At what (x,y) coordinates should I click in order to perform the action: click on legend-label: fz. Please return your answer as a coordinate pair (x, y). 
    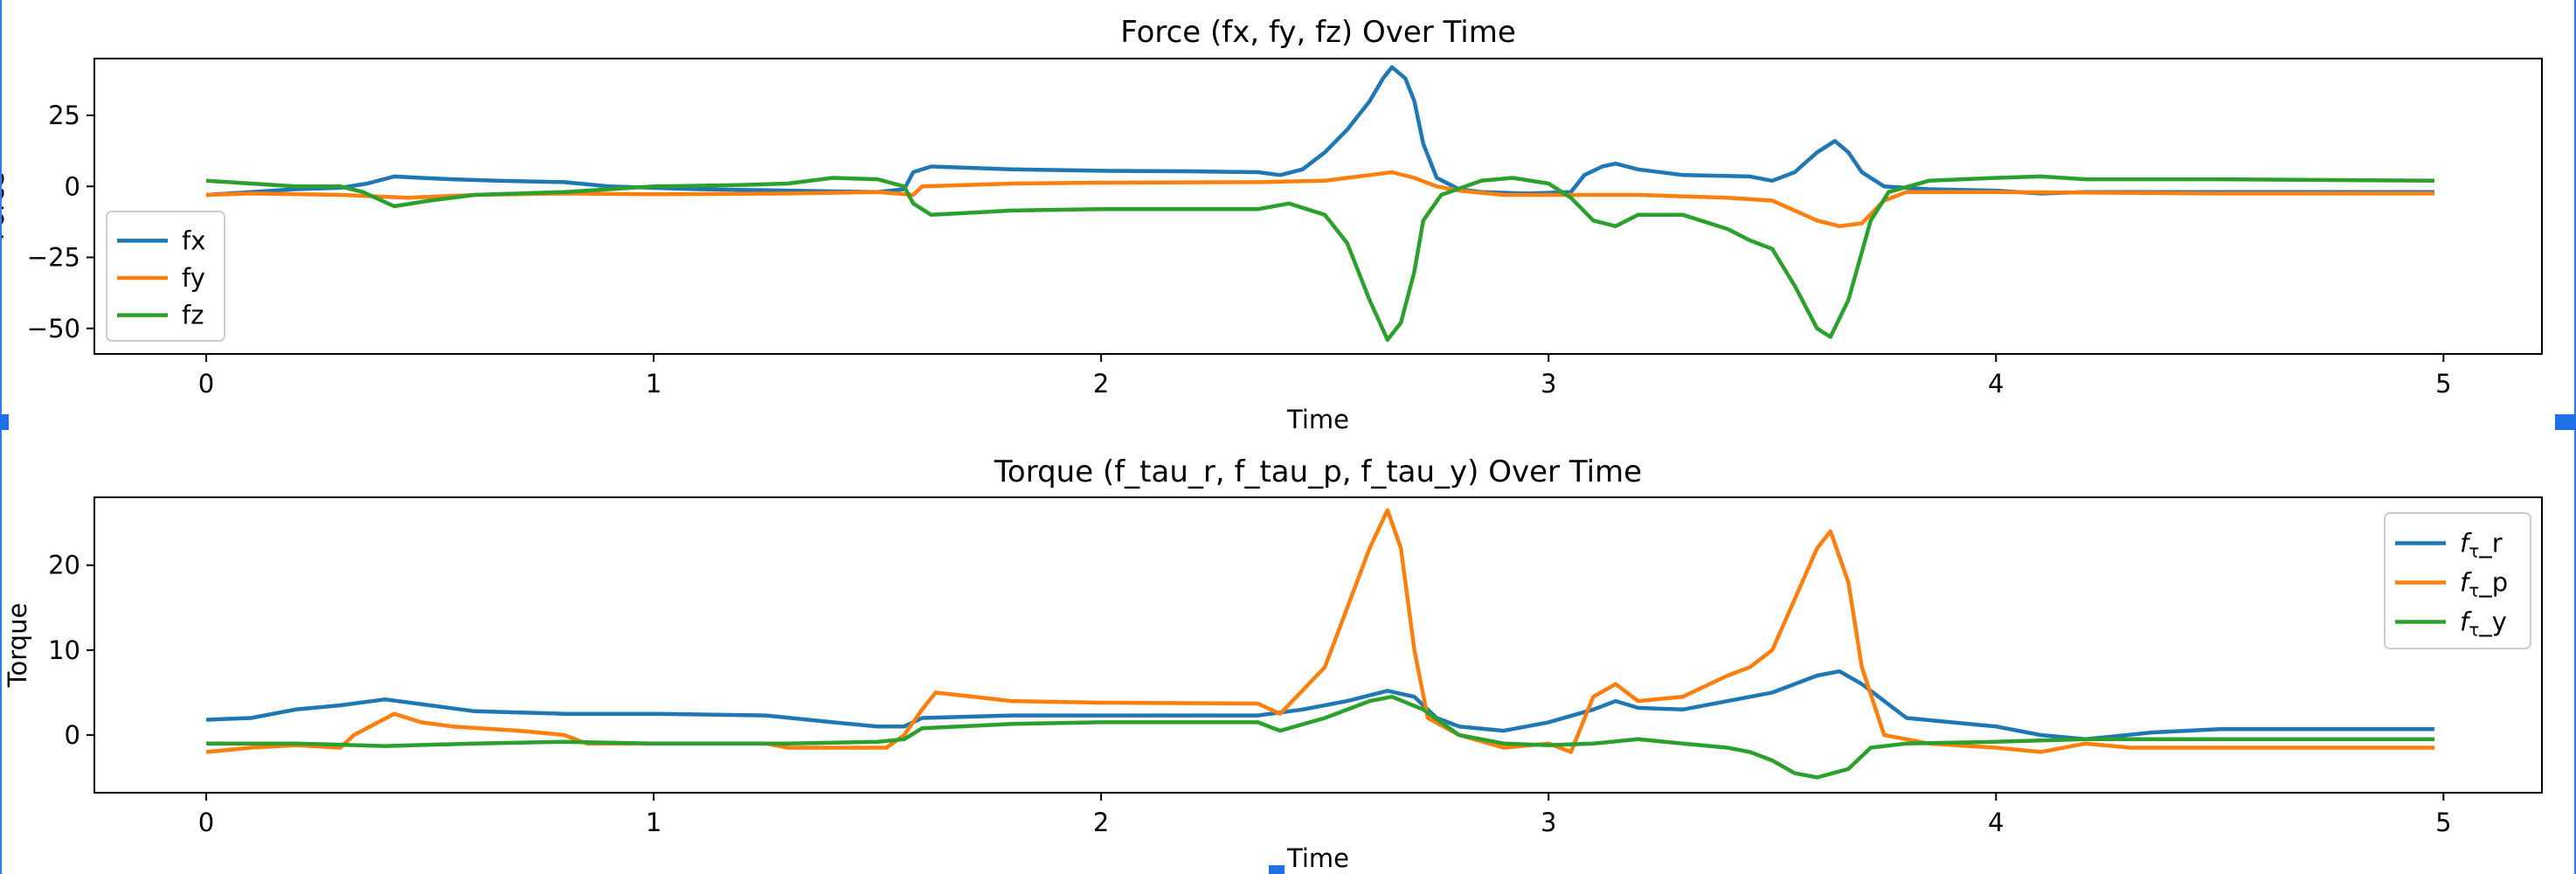
    Looking at the image, I should click on (193, 316).